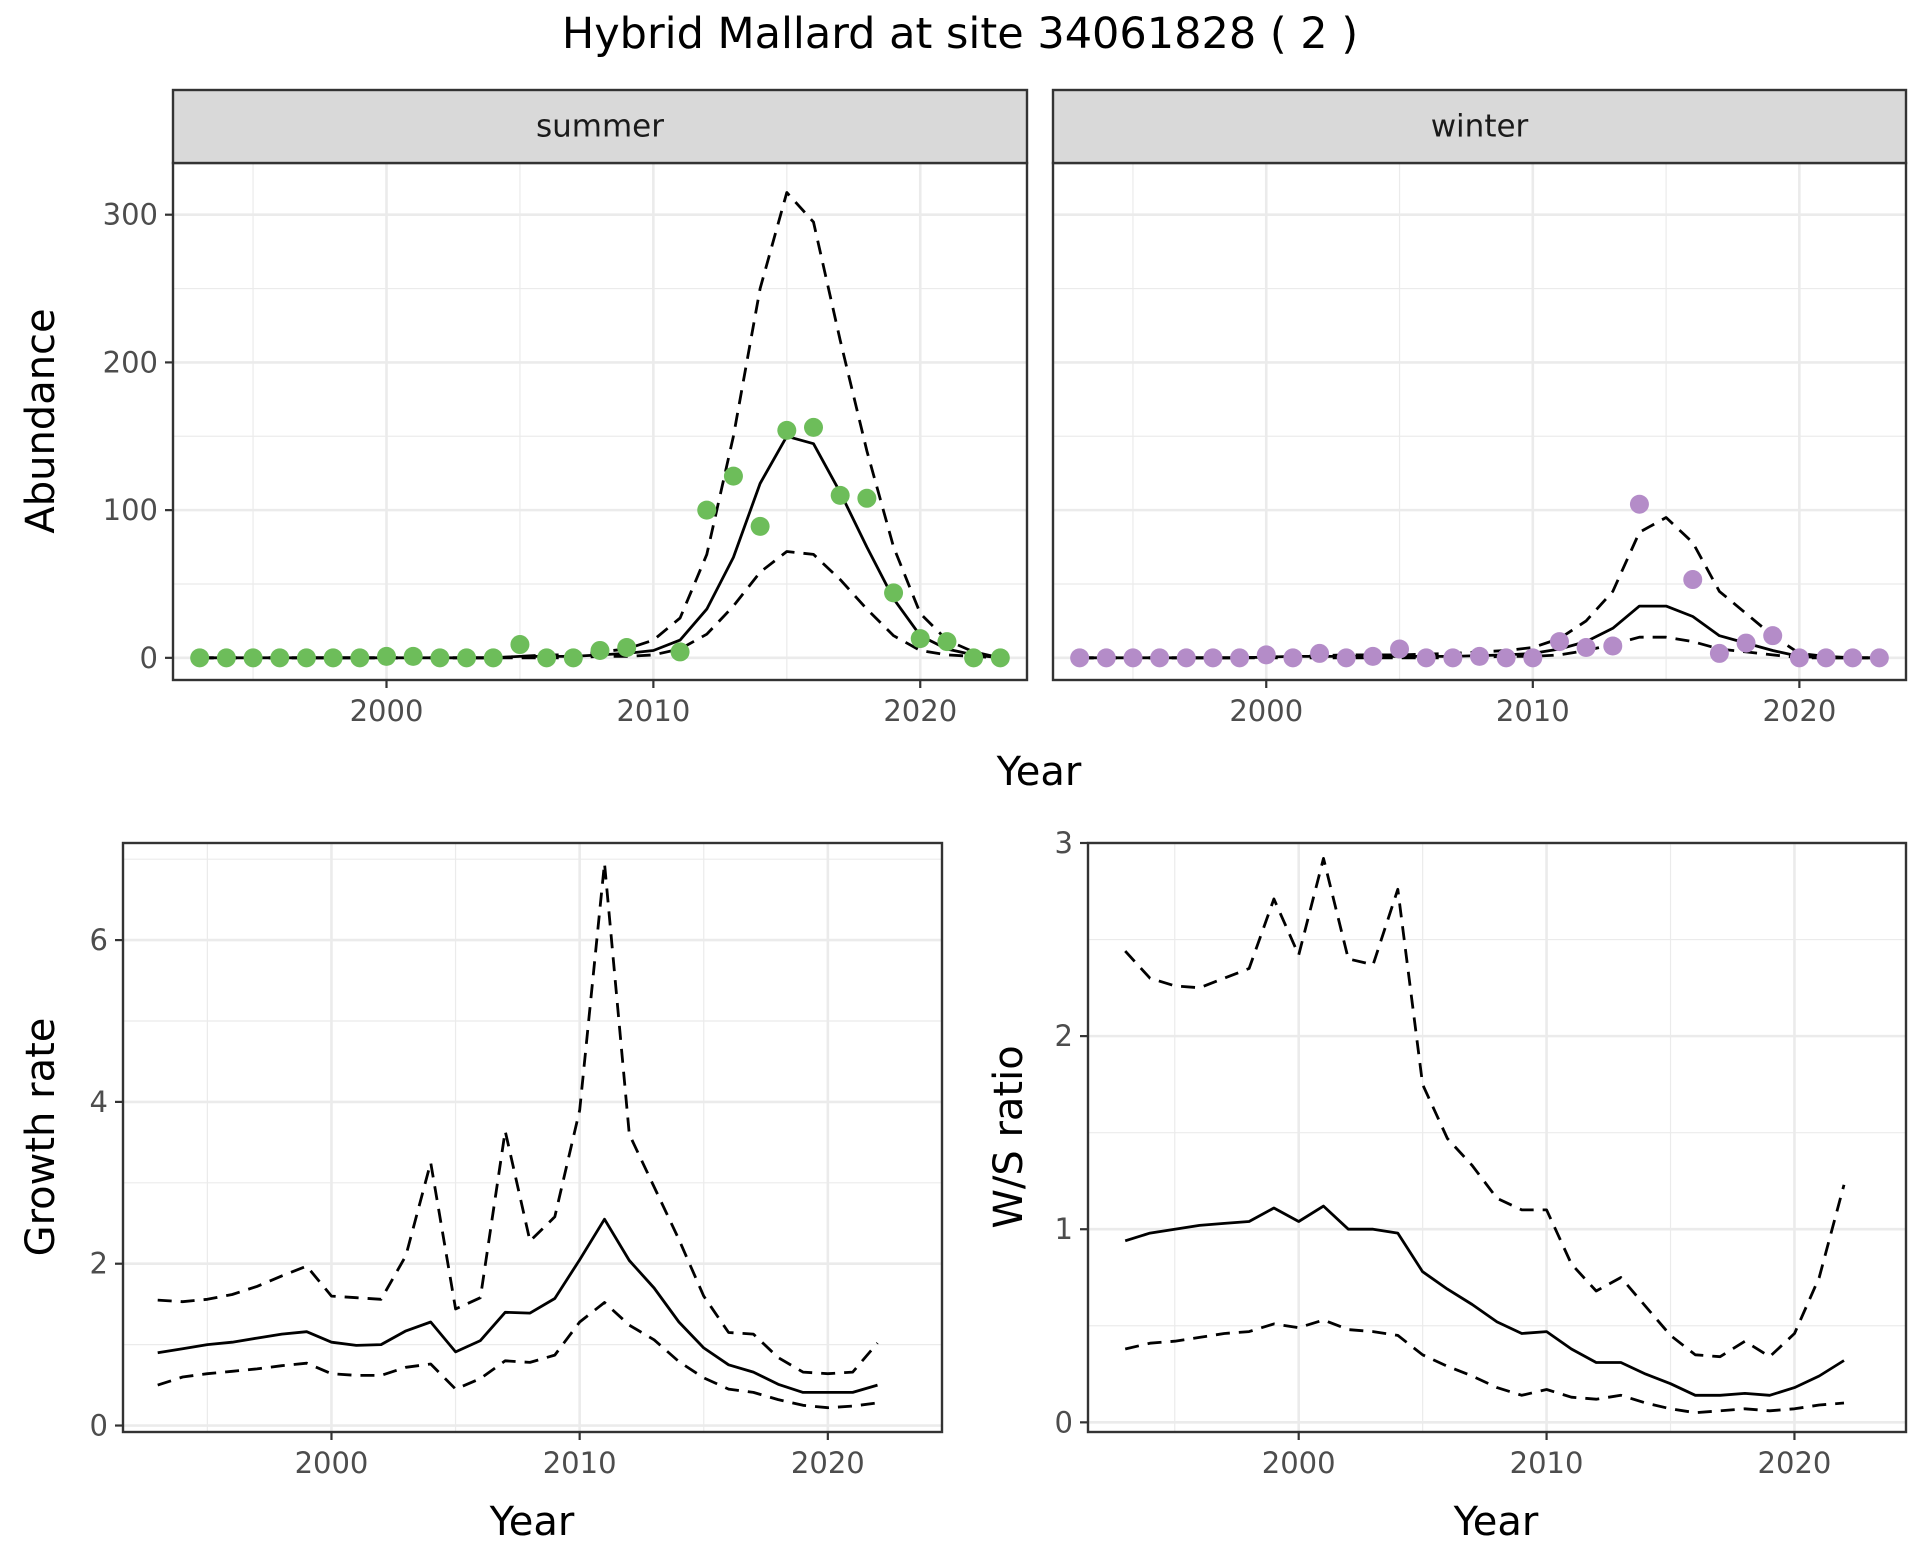 This screenshot has width=1920, height=1560. I want to click on ratio-upper-line, so click(1485, 1108).